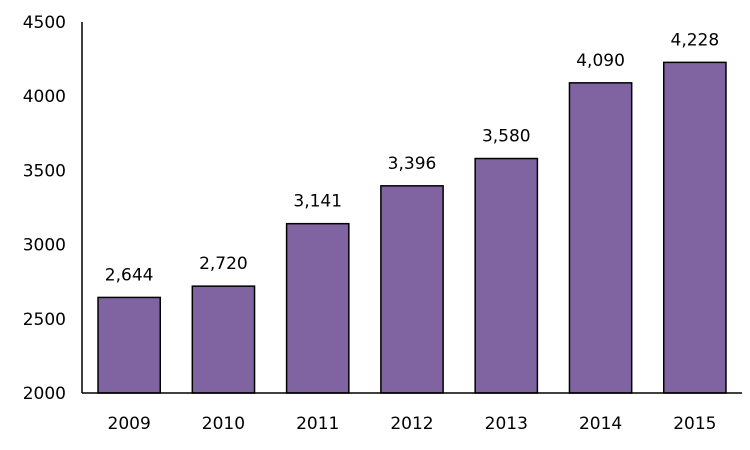  I want to click on bar-2015, so click(694, 227).